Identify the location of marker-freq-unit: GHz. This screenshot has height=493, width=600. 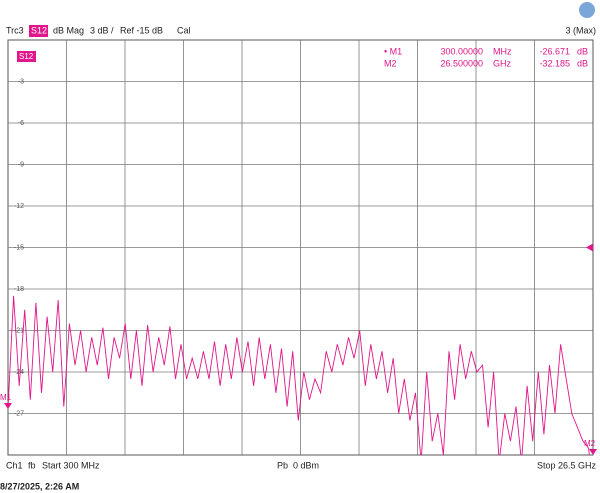
(502, 63).